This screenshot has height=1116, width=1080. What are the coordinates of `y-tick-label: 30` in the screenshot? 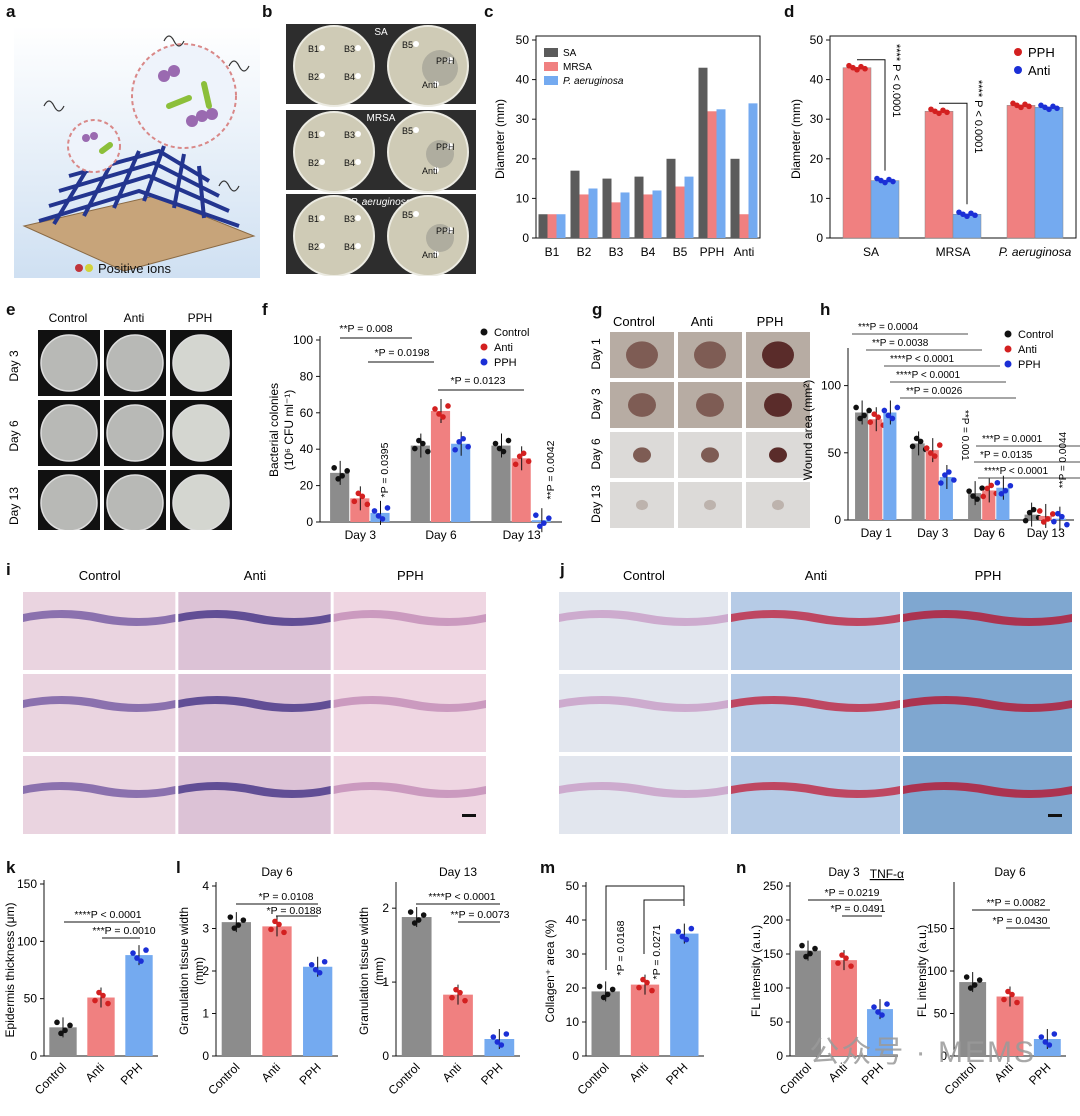 It's located at (573, 954).